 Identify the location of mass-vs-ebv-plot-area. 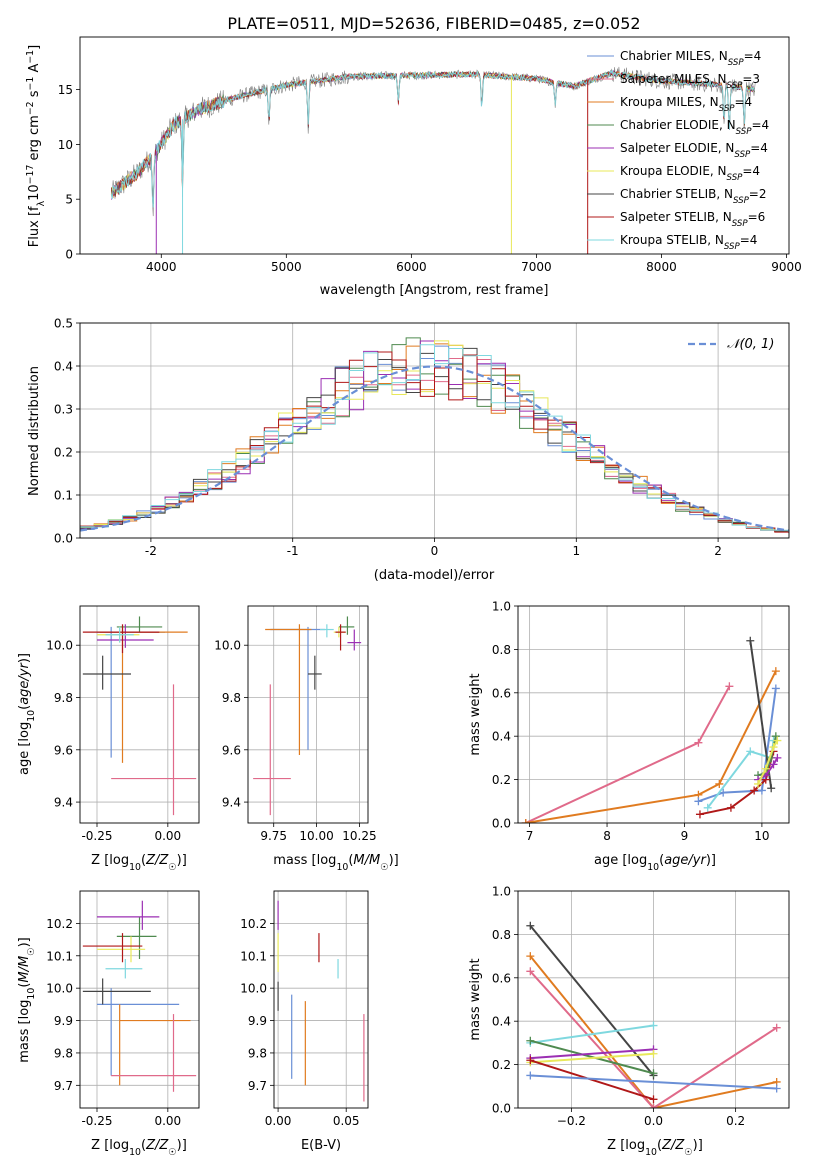
(321, 1001).